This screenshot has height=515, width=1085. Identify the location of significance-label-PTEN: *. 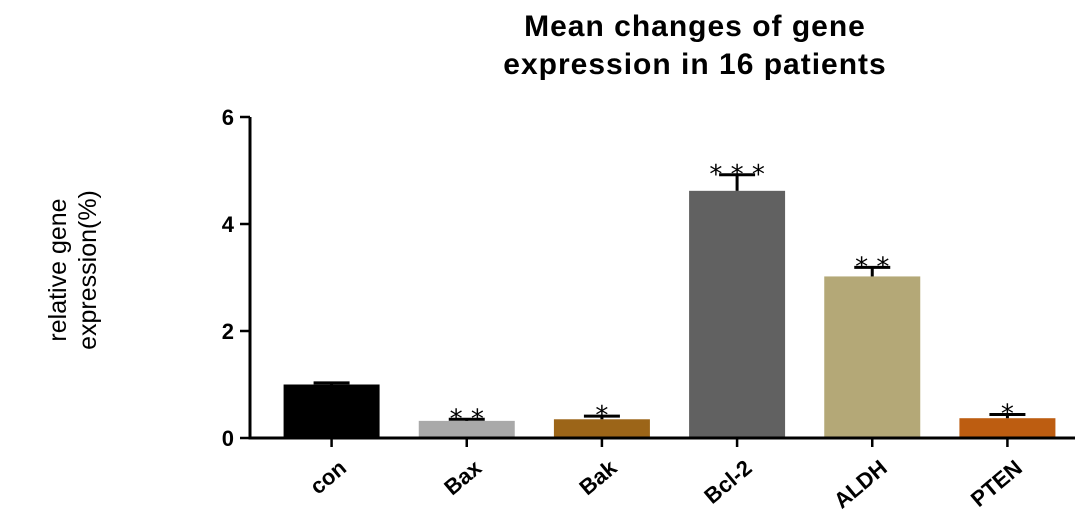
(1007, 414).